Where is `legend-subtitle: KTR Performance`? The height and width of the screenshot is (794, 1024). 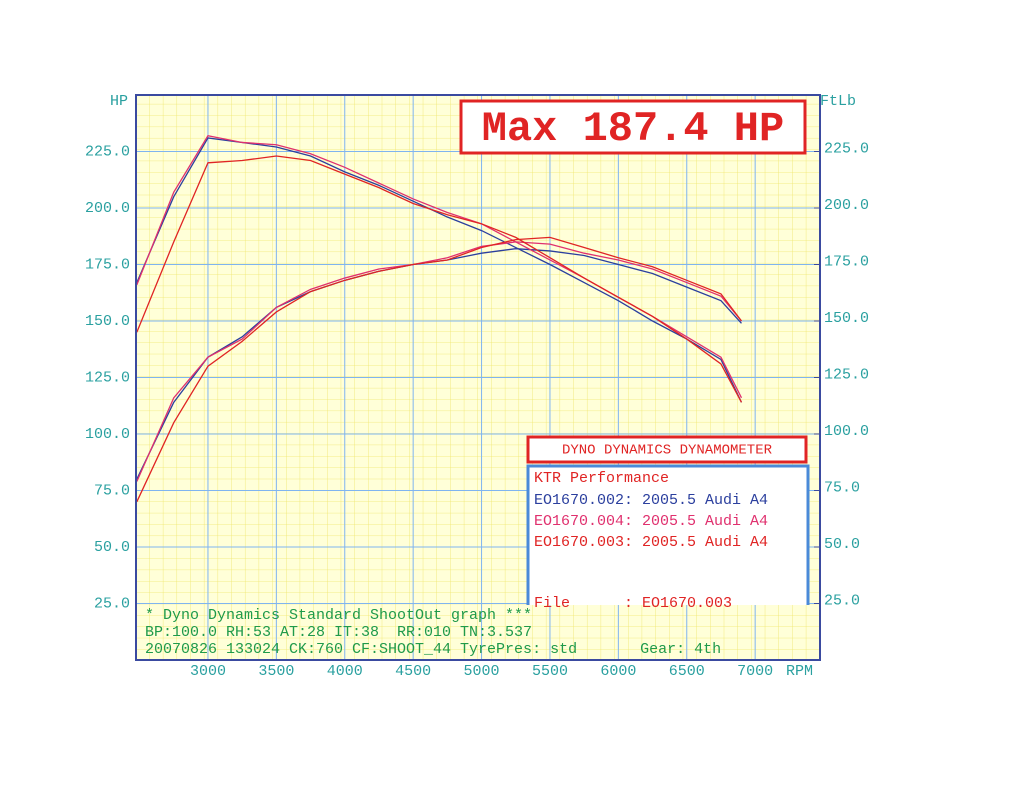
legend-subtitle: KTR Performance is located at coordinates (601, 478).